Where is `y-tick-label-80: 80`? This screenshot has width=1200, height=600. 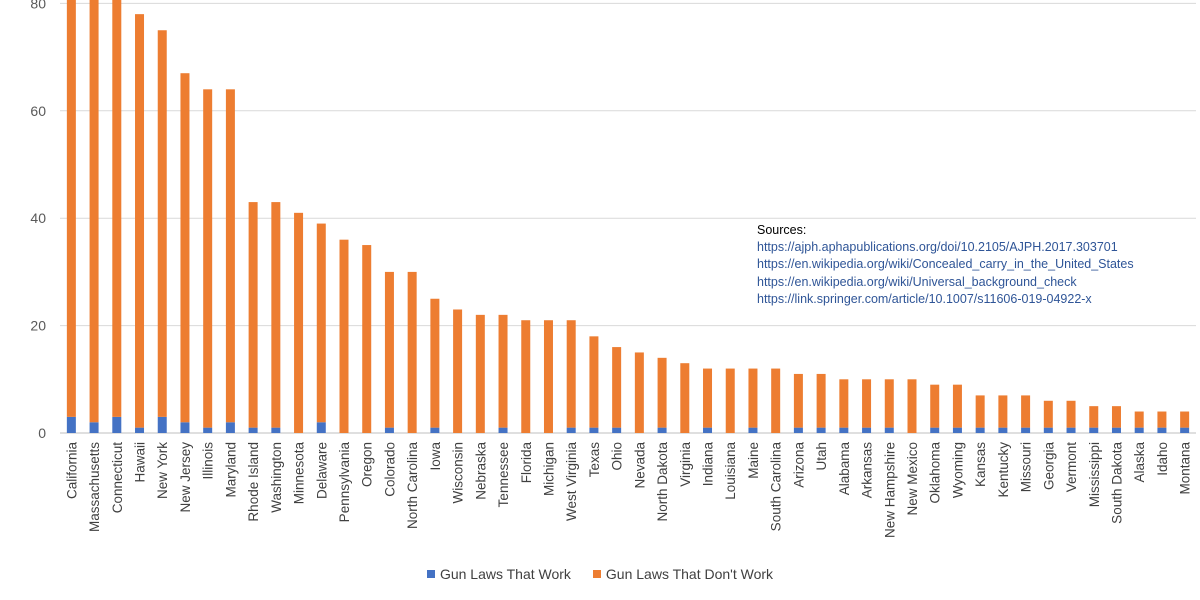 y-tick-label-80: 80 is located at coordinates (38, 5).